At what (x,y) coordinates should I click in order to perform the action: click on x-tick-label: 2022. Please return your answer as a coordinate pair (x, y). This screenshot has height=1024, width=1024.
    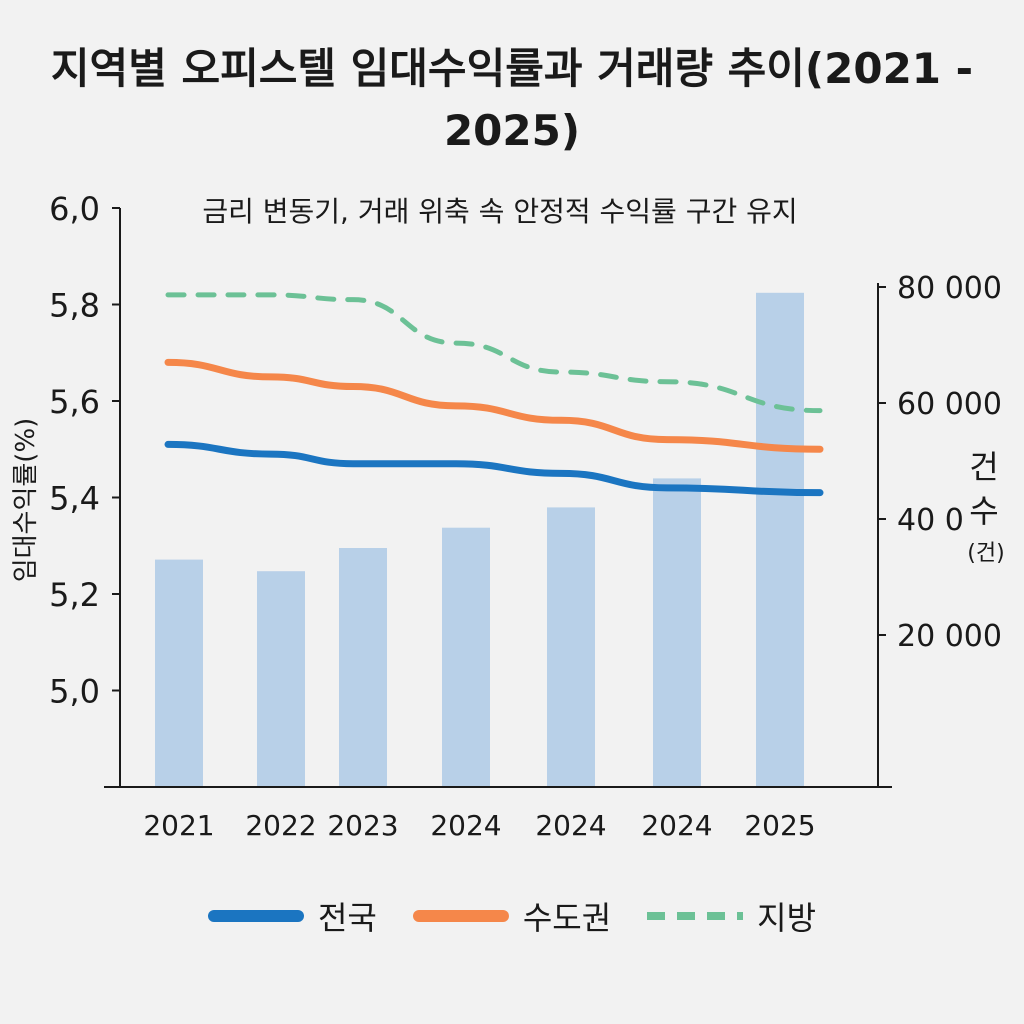
    Looking at the image, I should click on (280, 825).